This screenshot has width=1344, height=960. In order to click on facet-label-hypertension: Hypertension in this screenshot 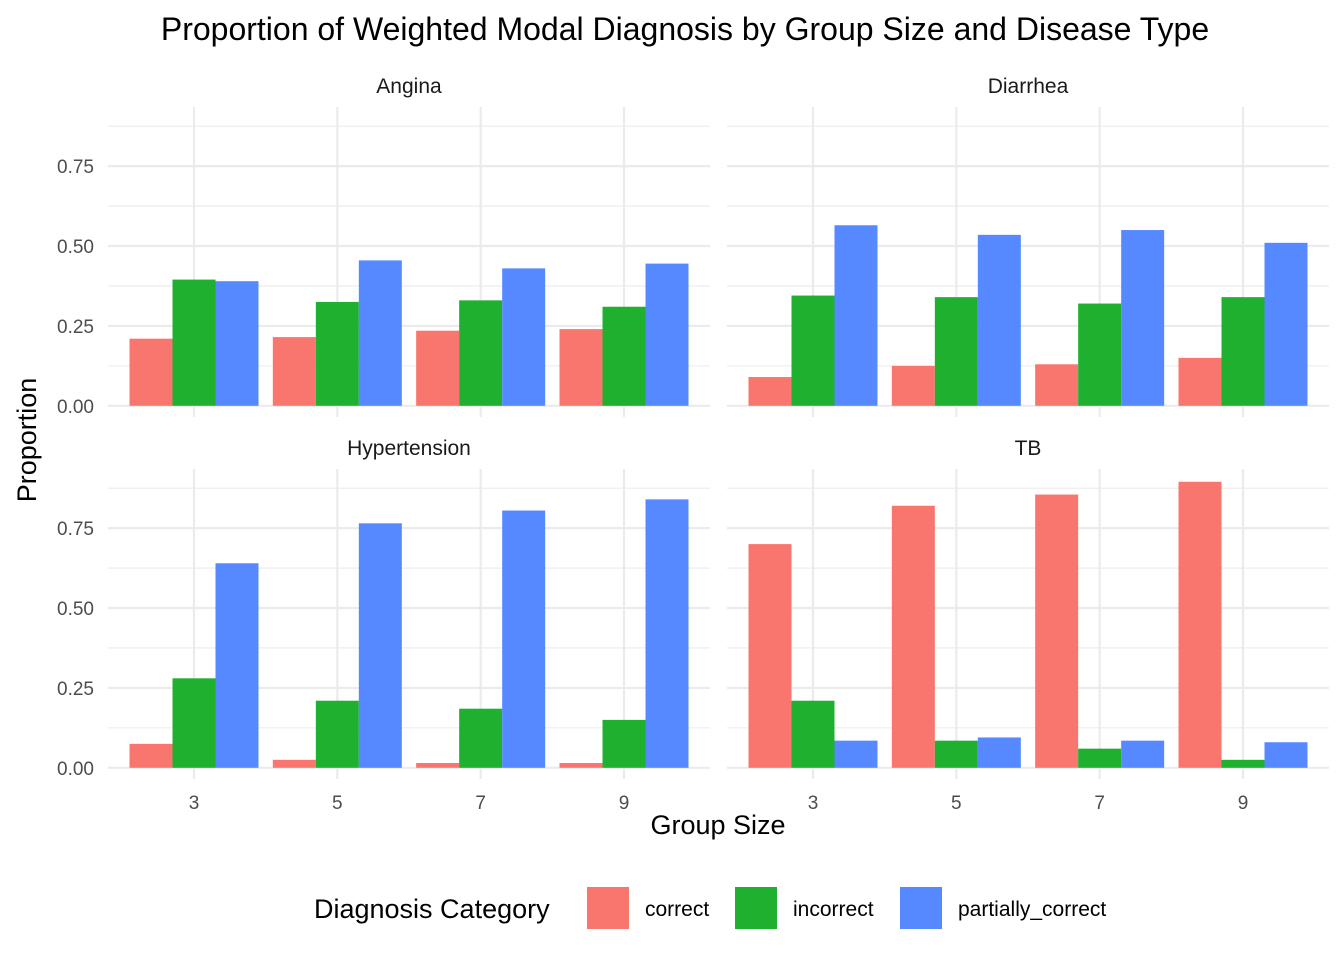, I will do `click(409, 448)`.